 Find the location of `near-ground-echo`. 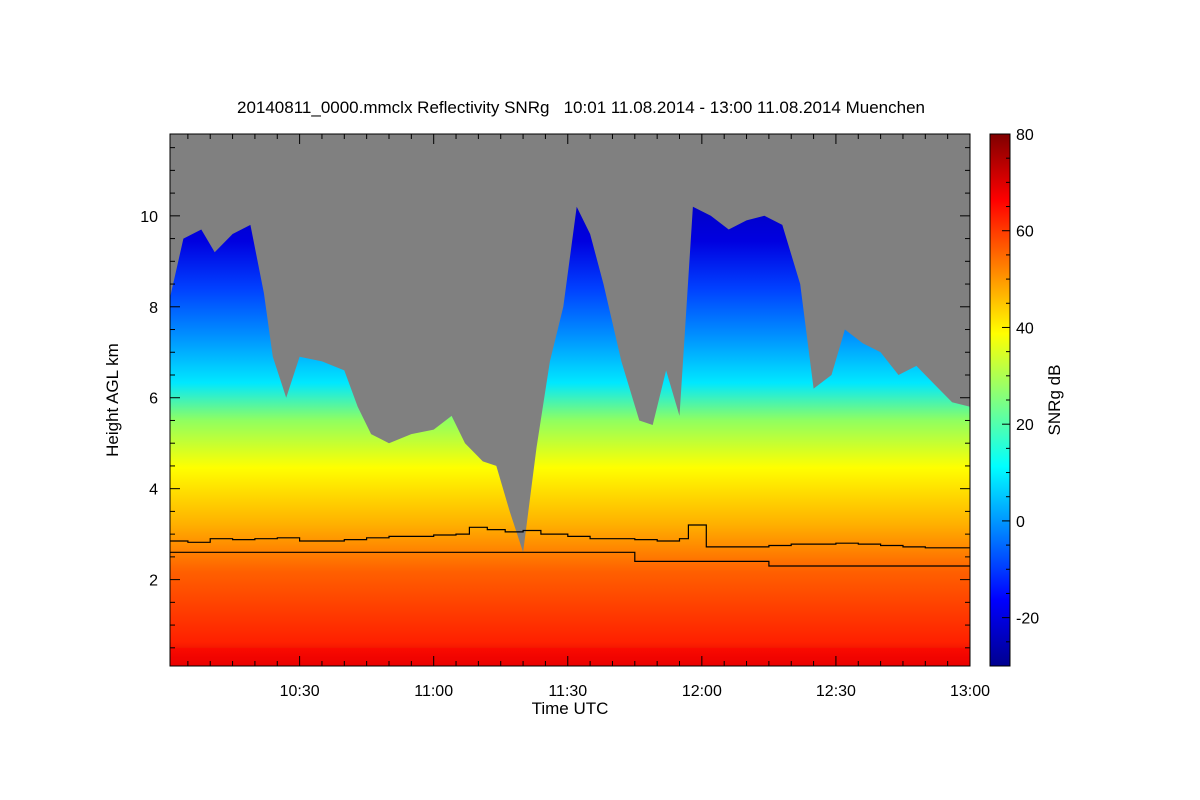

near-ground-echo is located at coordinates (570, 656).